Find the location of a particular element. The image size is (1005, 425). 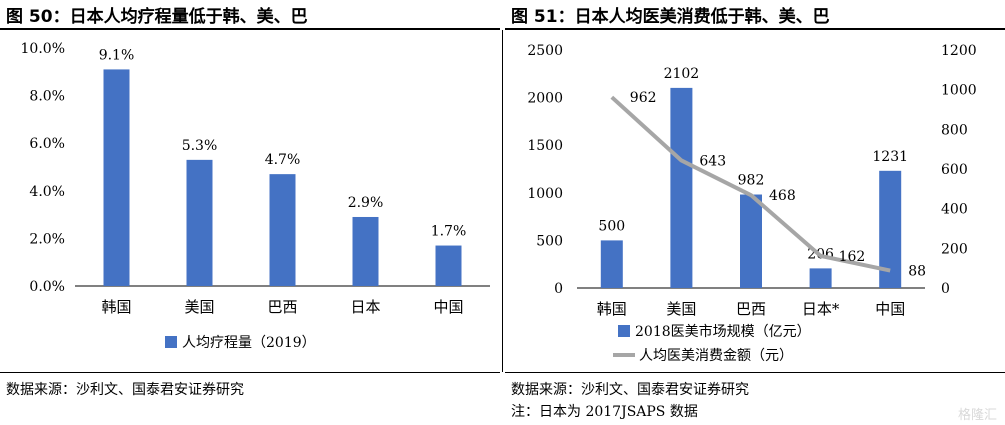

x-tick-label: 日本 is located at coordinates (365, 307).